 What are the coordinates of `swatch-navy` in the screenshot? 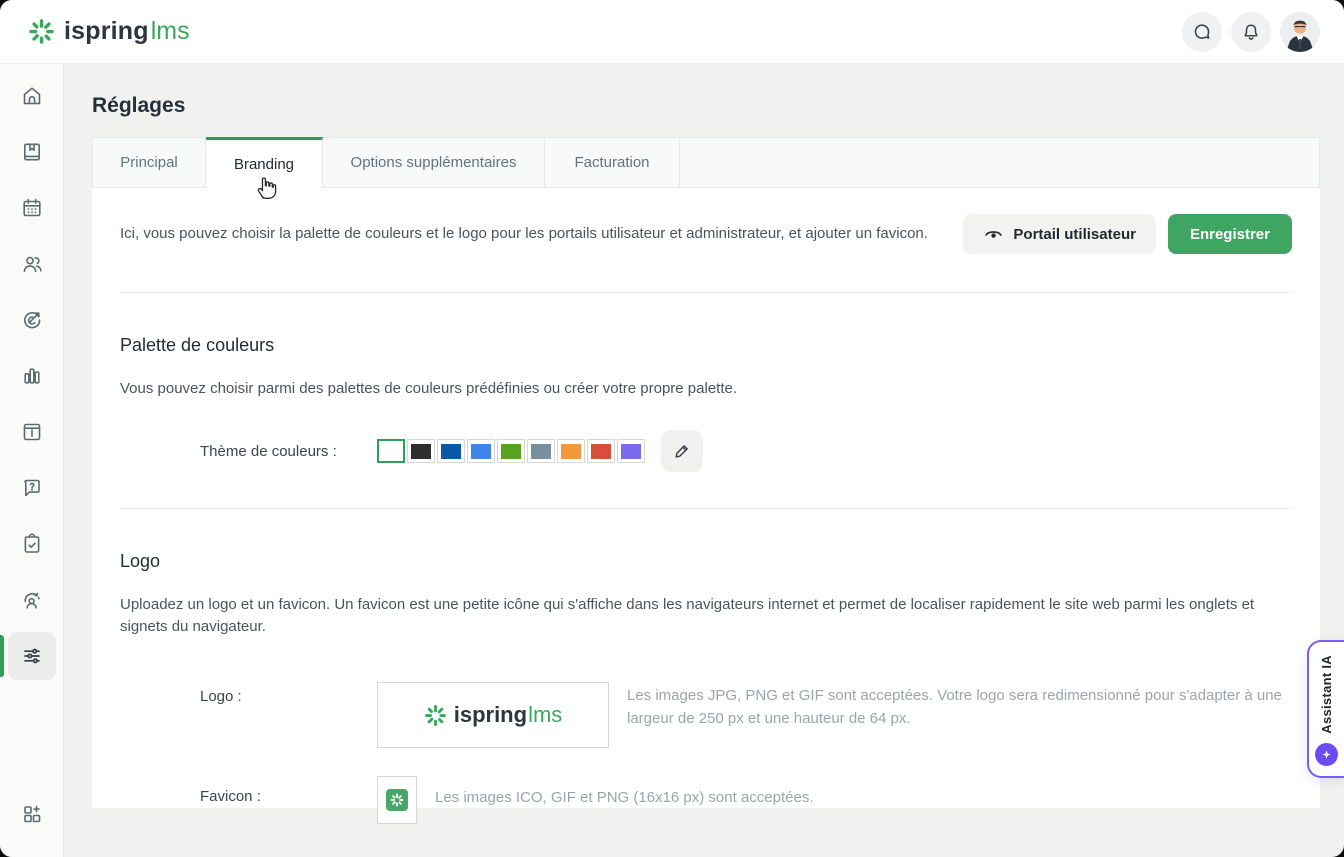 It's located at (451, 451).